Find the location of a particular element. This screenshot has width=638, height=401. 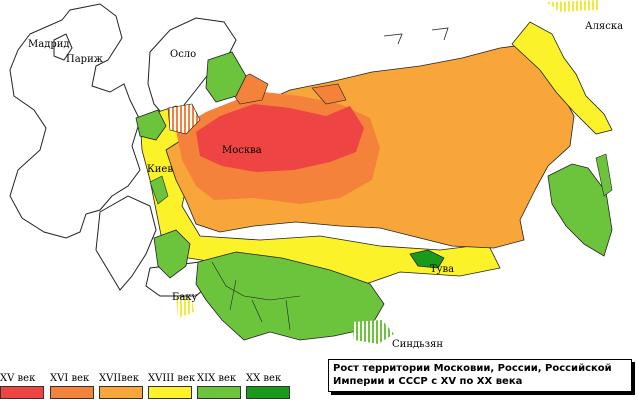

city-baku: Баку is located at coordinates (185, 297).